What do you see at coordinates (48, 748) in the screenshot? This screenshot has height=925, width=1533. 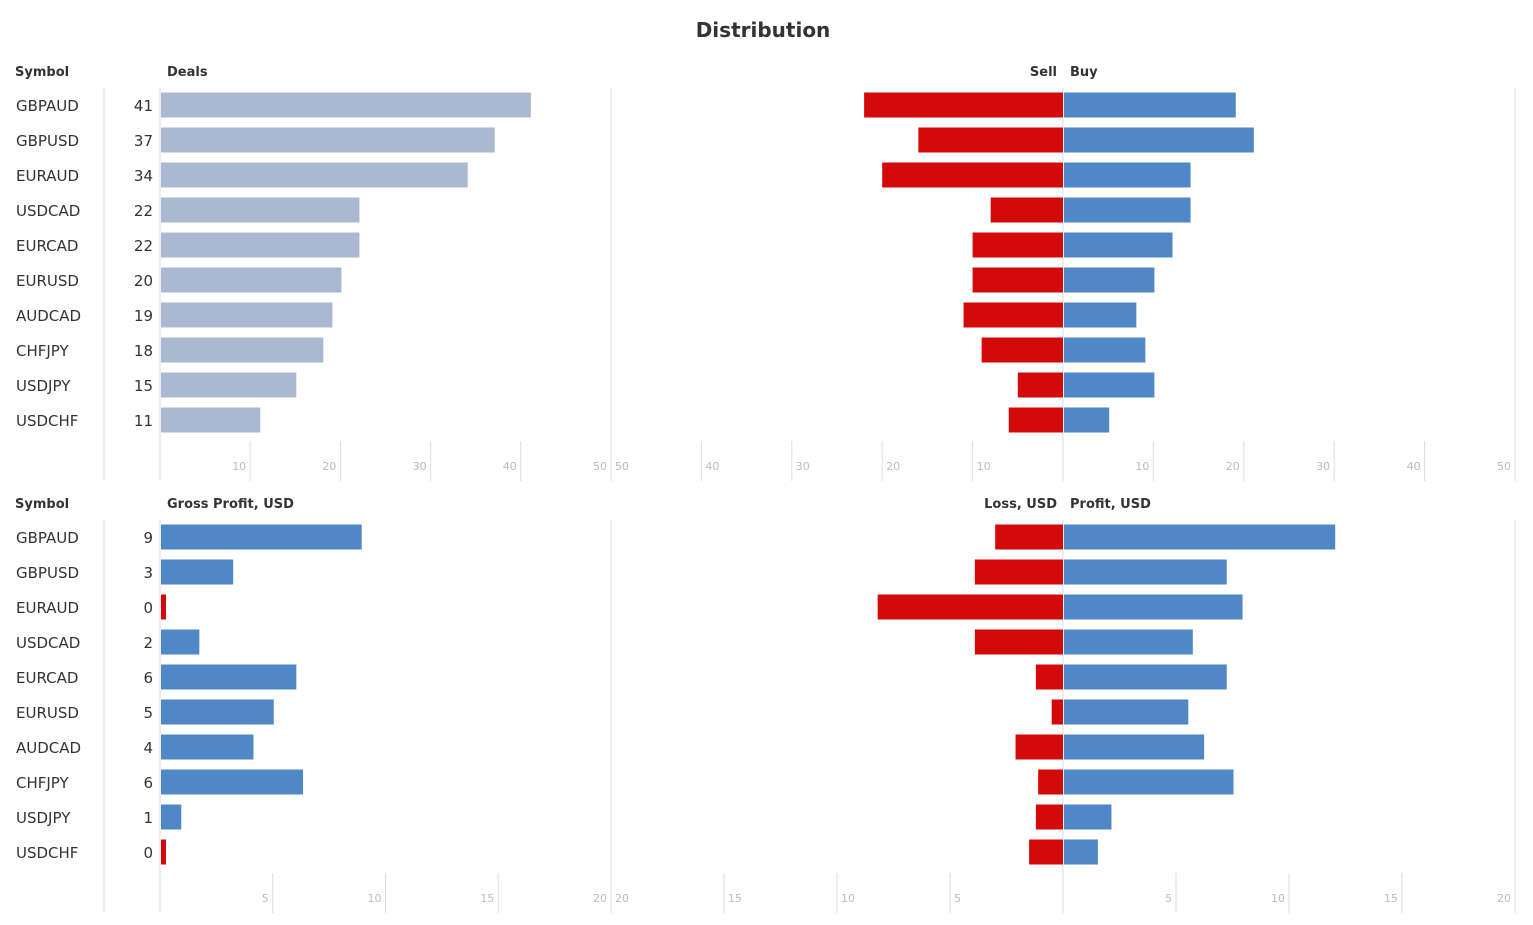 I see `symbol-label: AUDCAD` at bounding box center [48, 748].